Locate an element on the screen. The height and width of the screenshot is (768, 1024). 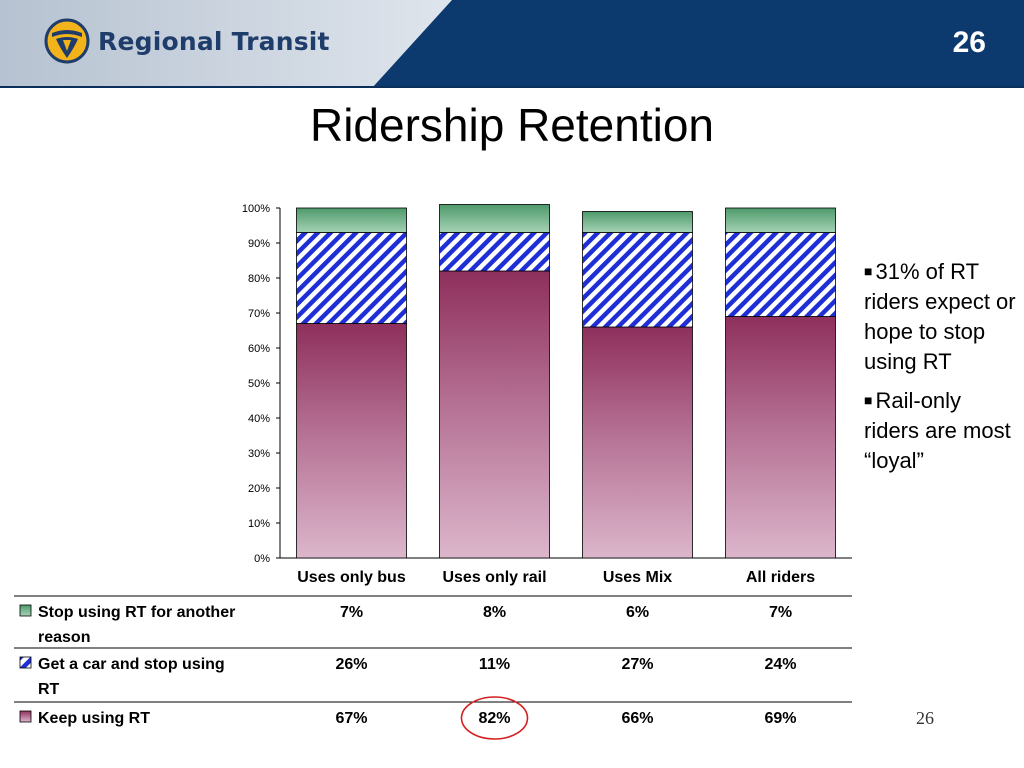
legend-label: Stop using RT for another reason is located at coordinates (136, 625).